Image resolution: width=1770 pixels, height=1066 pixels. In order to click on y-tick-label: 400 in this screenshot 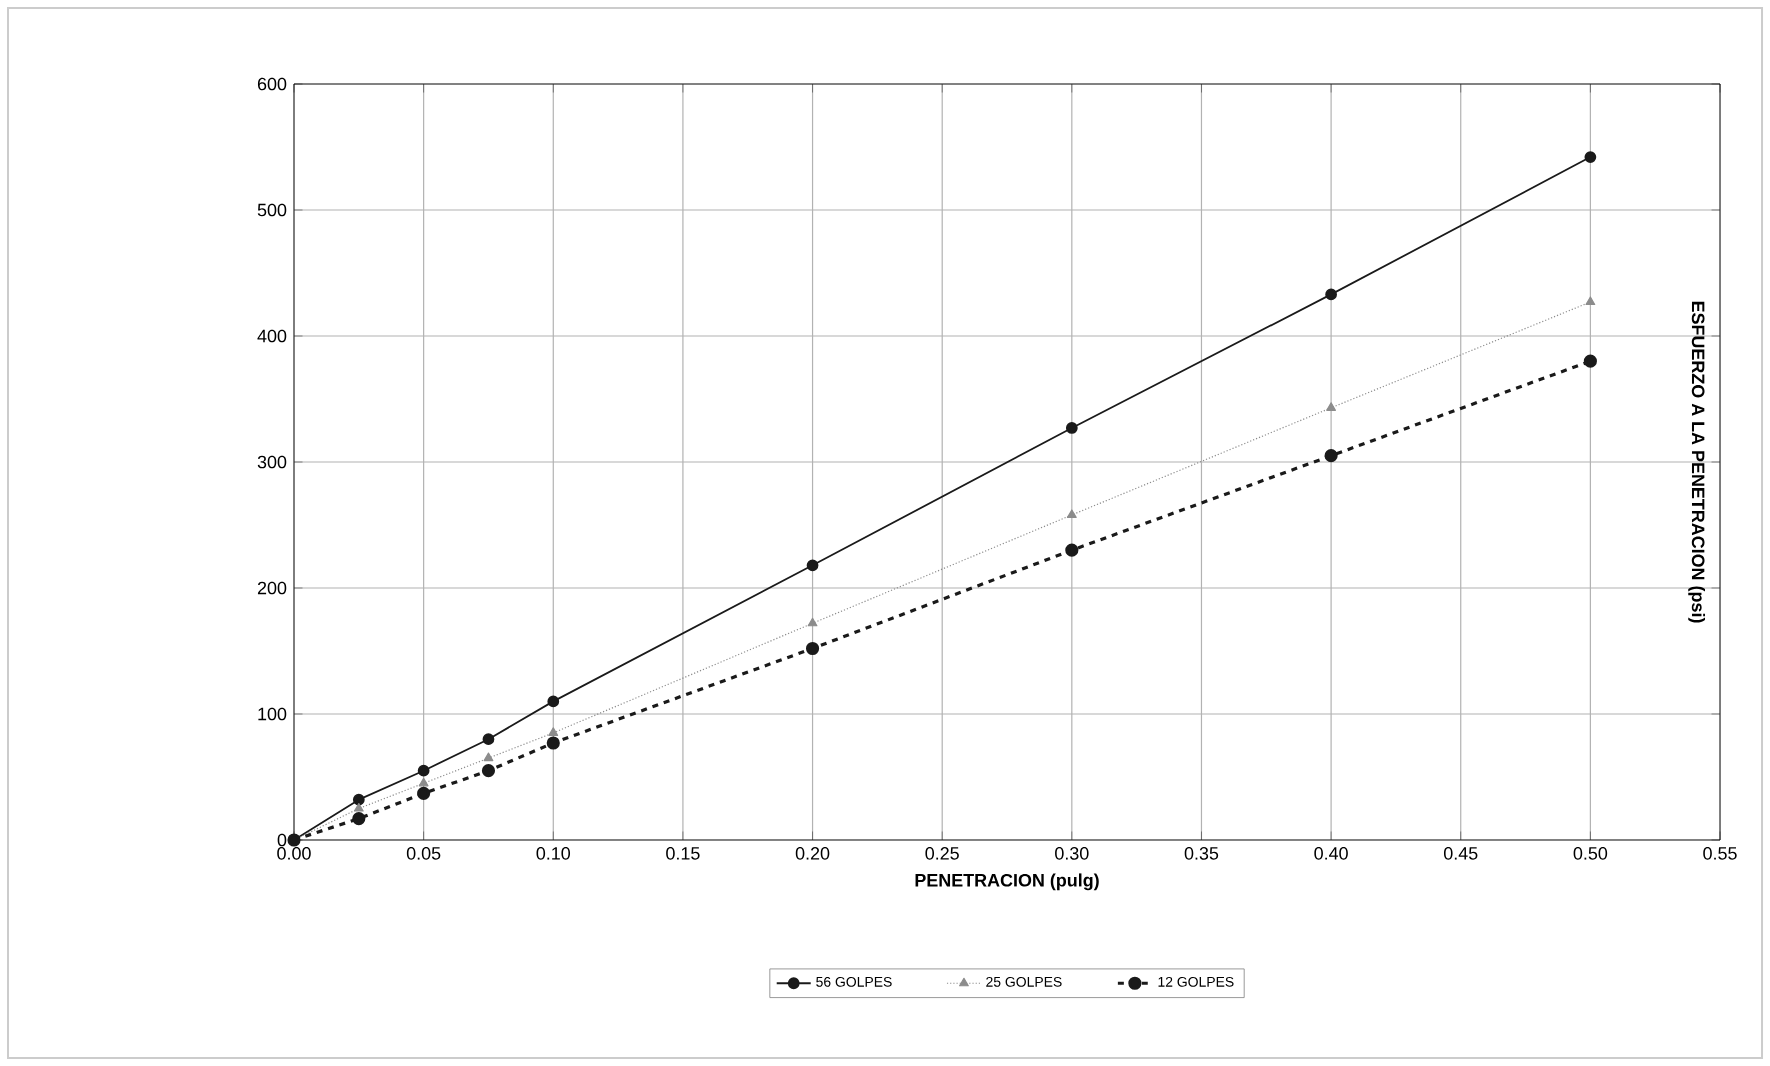, I will do `click(272, 336)`.